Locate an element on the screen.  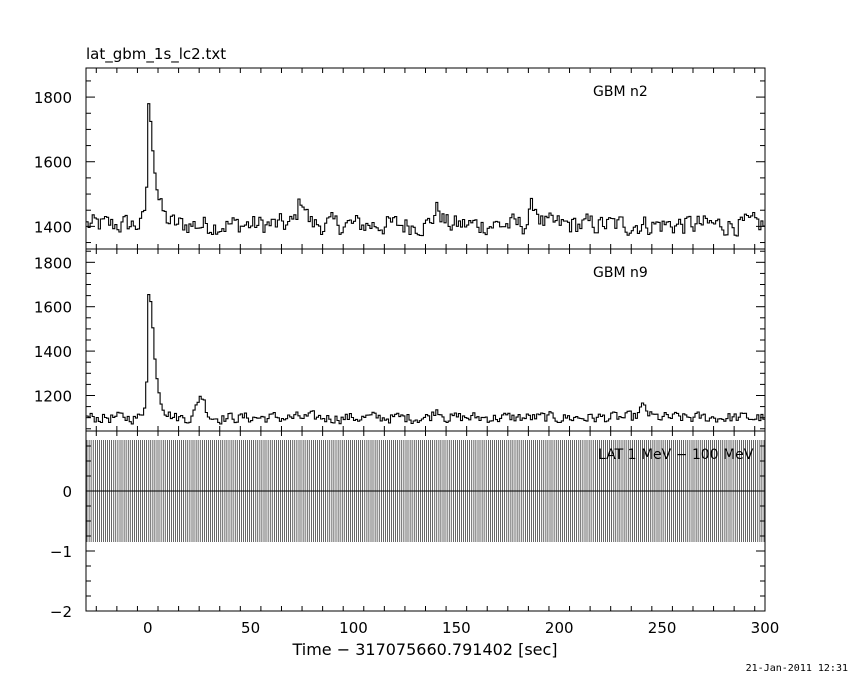
panel-label-1: GBM n9 is located at coordinates (620, 273).